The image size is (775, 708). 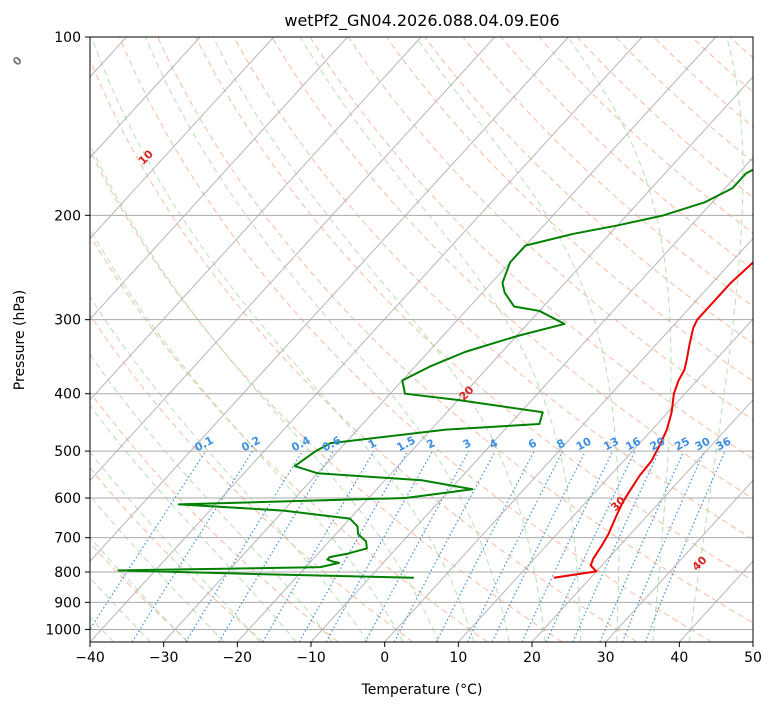 What do you see at coordinates (20, 340) in the screenshot?
I see `y-axis-label: Pressure (hPa)` at bounding box center [20, 340].